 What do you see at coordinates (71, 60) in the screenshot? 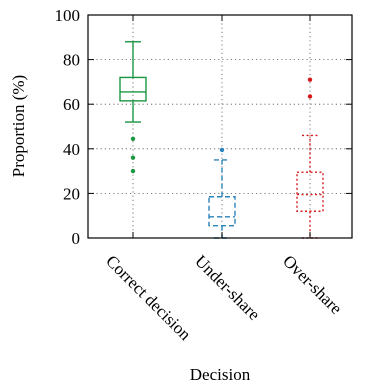
I see `y-tick-label: 80` at bounding box center [71, 60].